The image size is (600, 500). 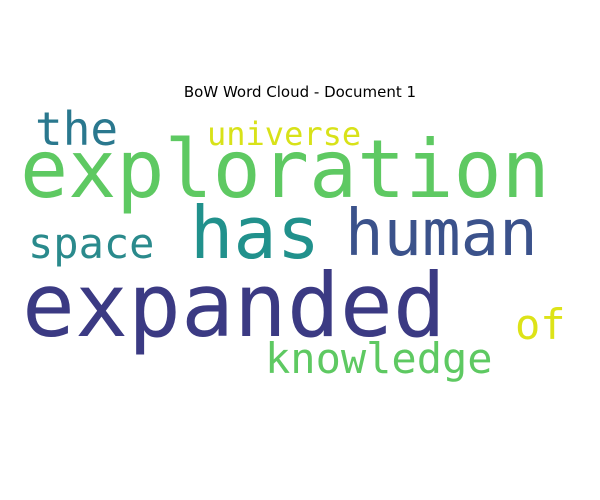 What do you see at coordinates (379, 358) in the screenshot?
I see `word-knowledge: knowledge` at bounding box center [379, 358].